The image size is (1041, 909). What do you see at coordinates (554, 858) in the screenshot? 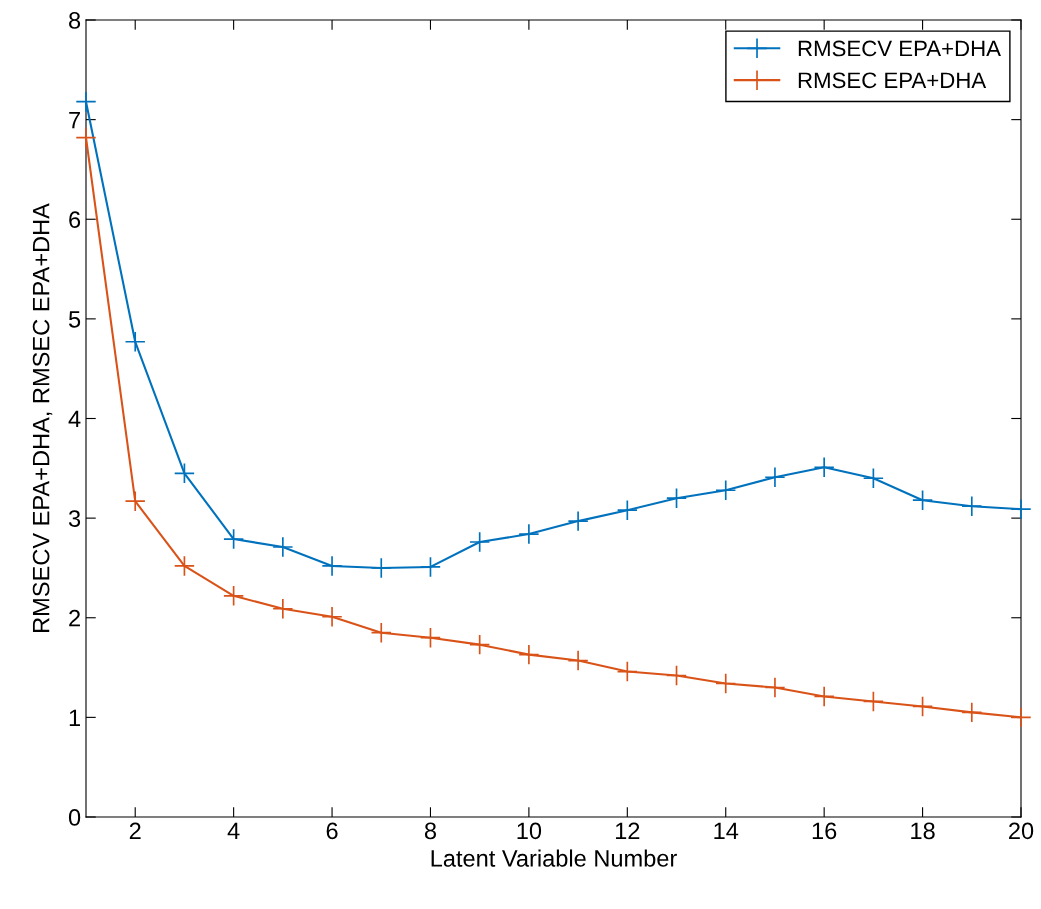
I see `x-axis-title: Latent Variable Number` at bounding box center [554, 858].